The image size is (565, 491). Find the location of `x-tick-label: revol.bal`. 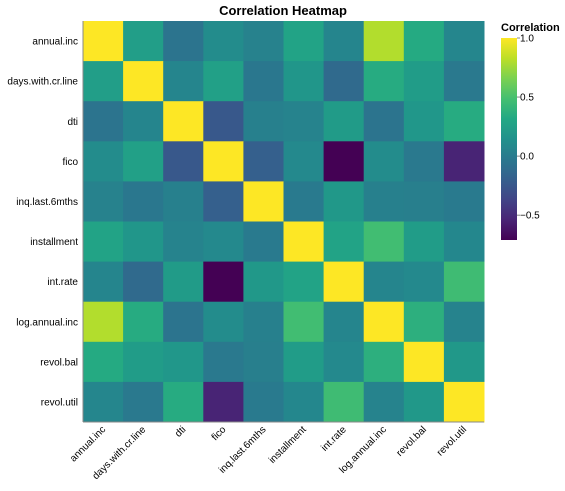

x-tick-label: revol.bal is located at coordinates (411, 441).